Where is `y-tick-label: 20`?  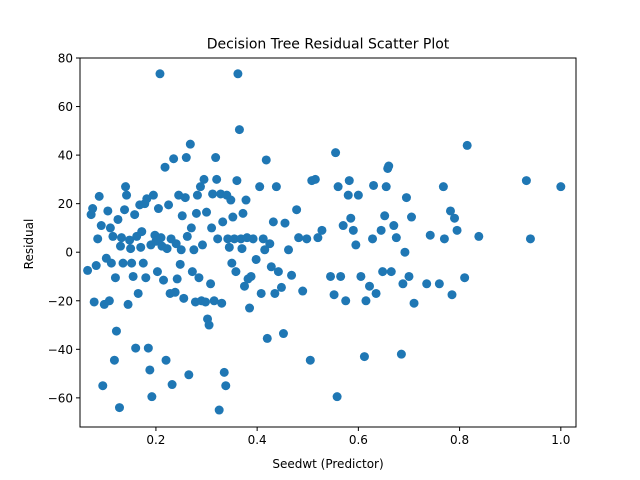
y-tick-label: 20 is located at coordinates (65, 204).